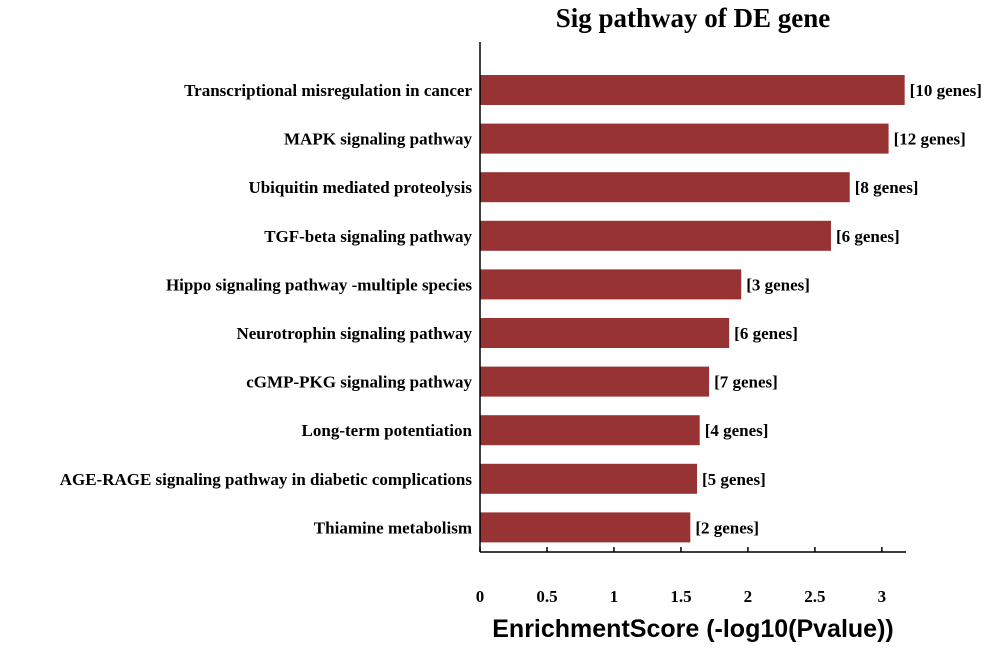 This screenshot has height=650, width=1000. What do you see at coordinates (693, 18) in the screenshot?
I see `chart-title: Sig pathway of DE gene` at bounding box center [693, 18].